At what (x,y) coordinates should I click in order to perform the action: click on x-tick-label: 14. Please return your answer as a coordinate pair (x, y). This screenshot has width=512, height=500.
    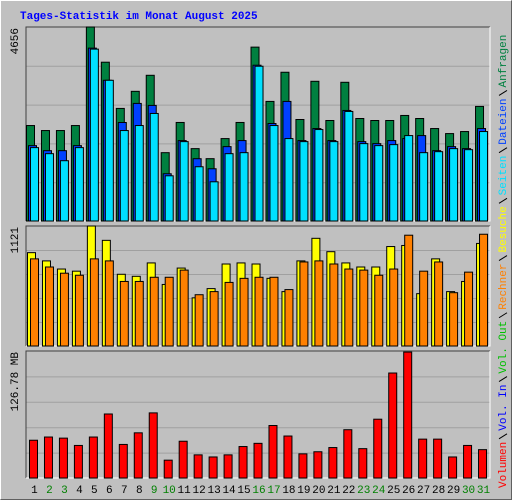
    Looking at the image, I should click on (229, 491).